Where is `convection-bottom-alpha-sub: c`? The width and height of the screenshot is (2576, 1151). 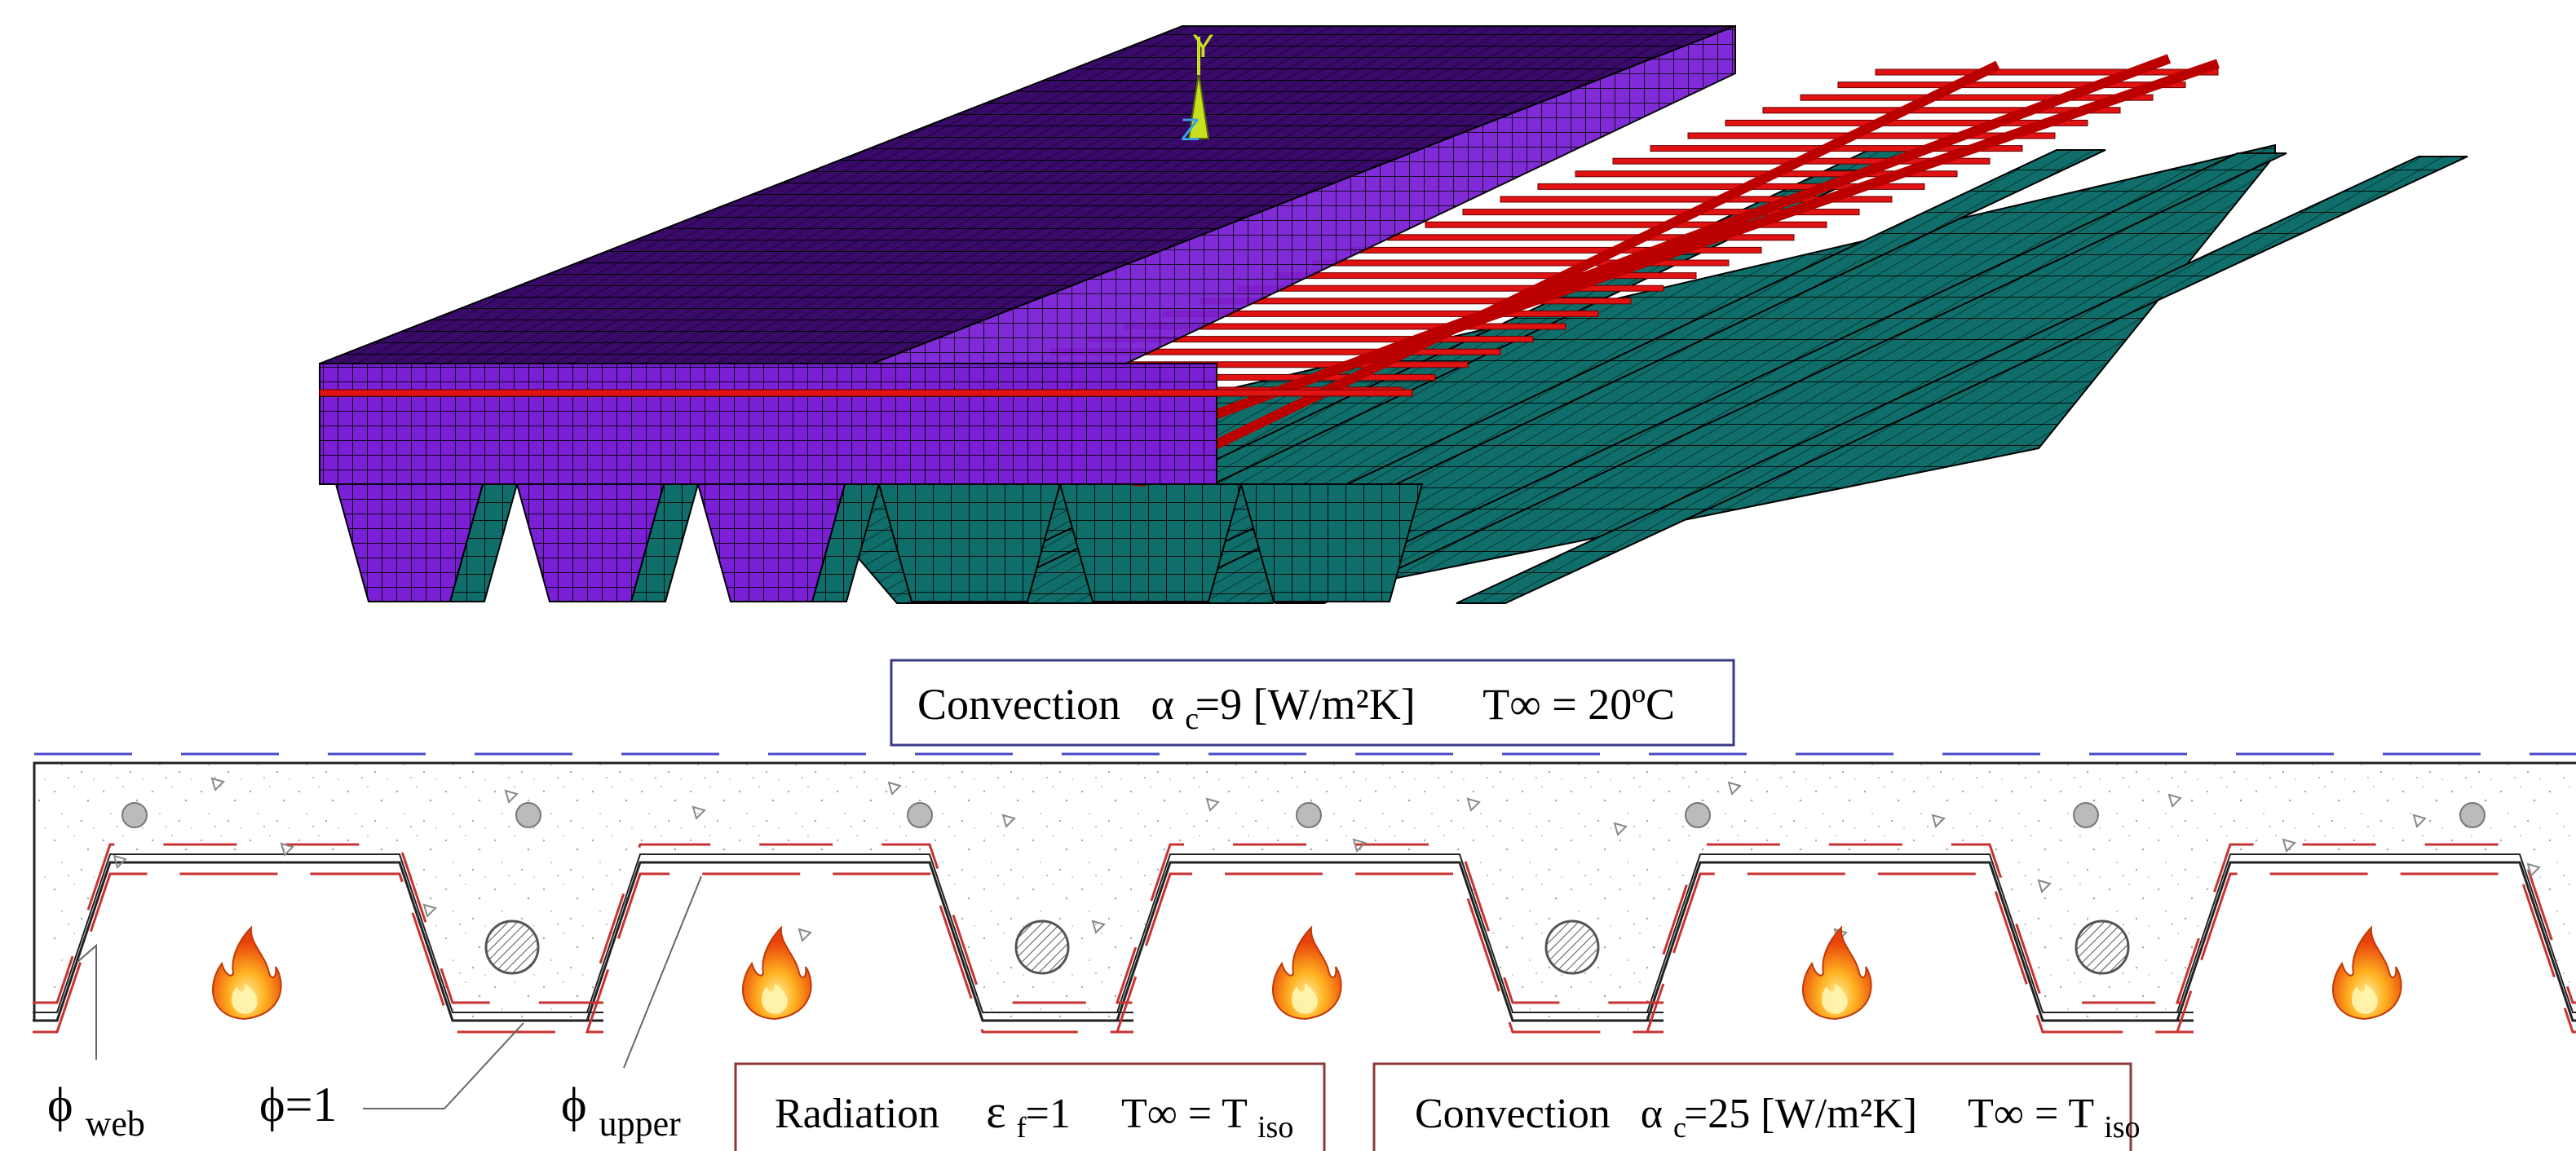
convection-bottom-alpha-sub: c is located at coordinates (1679, 1127).